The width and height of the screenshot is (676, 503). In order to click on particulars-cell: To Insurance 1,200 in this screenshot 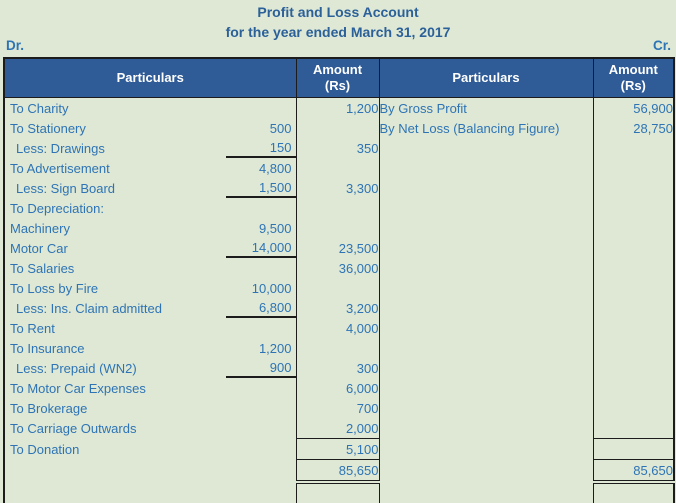, I will do `click(150, 348)`.